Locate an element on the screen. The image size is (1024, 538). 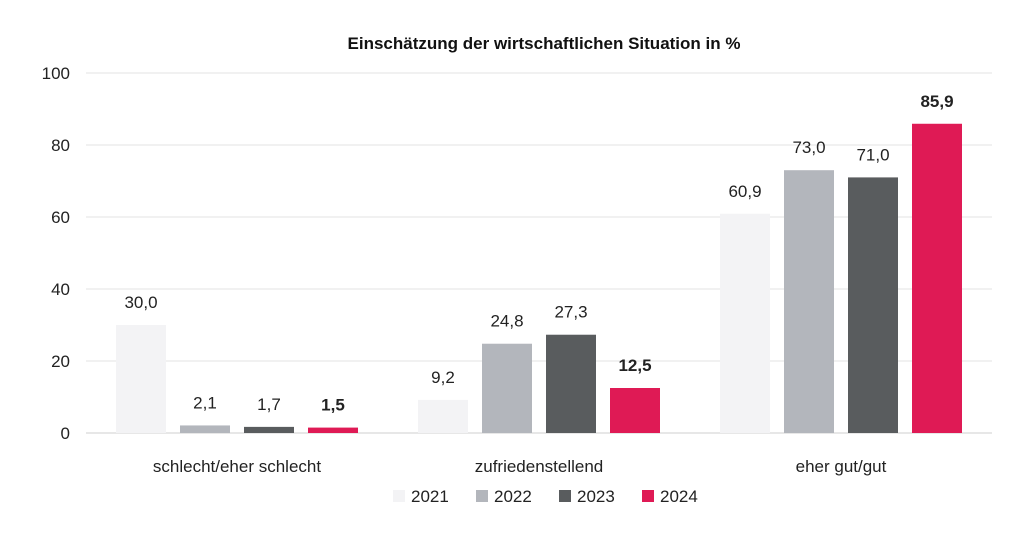
legend-label: 2024 is located at coordinates (679, 496).